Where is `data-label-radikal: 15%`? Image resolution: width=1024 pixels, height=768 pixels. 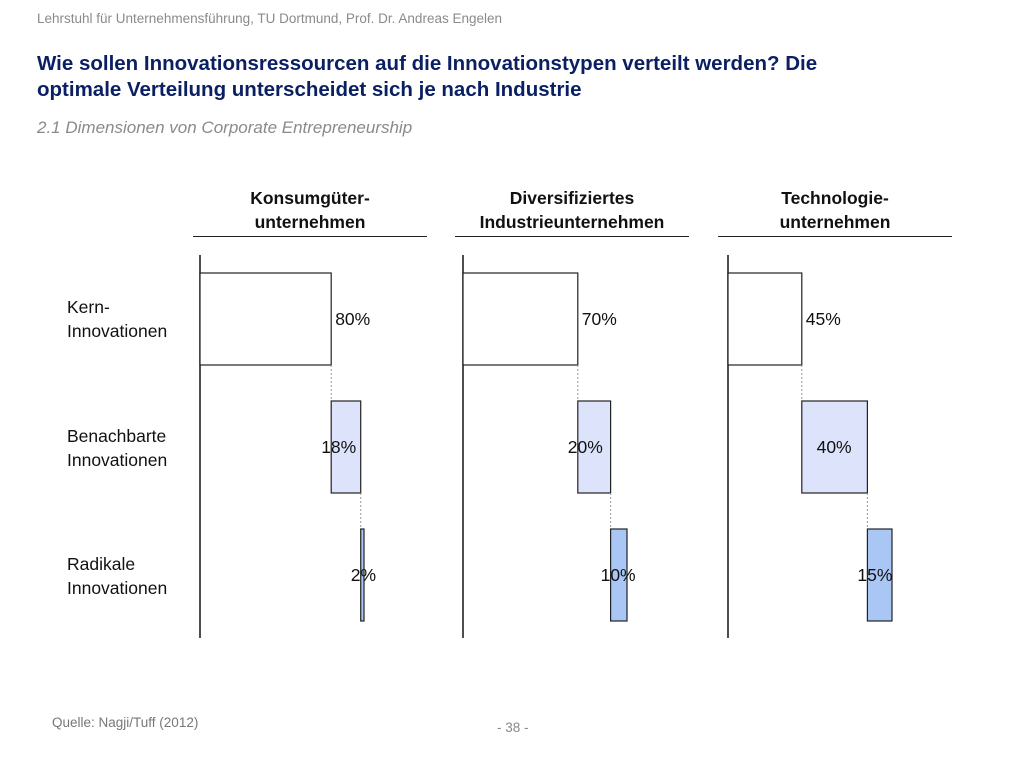
data-label-radikal: 15% is located at coordinates (874, 575).